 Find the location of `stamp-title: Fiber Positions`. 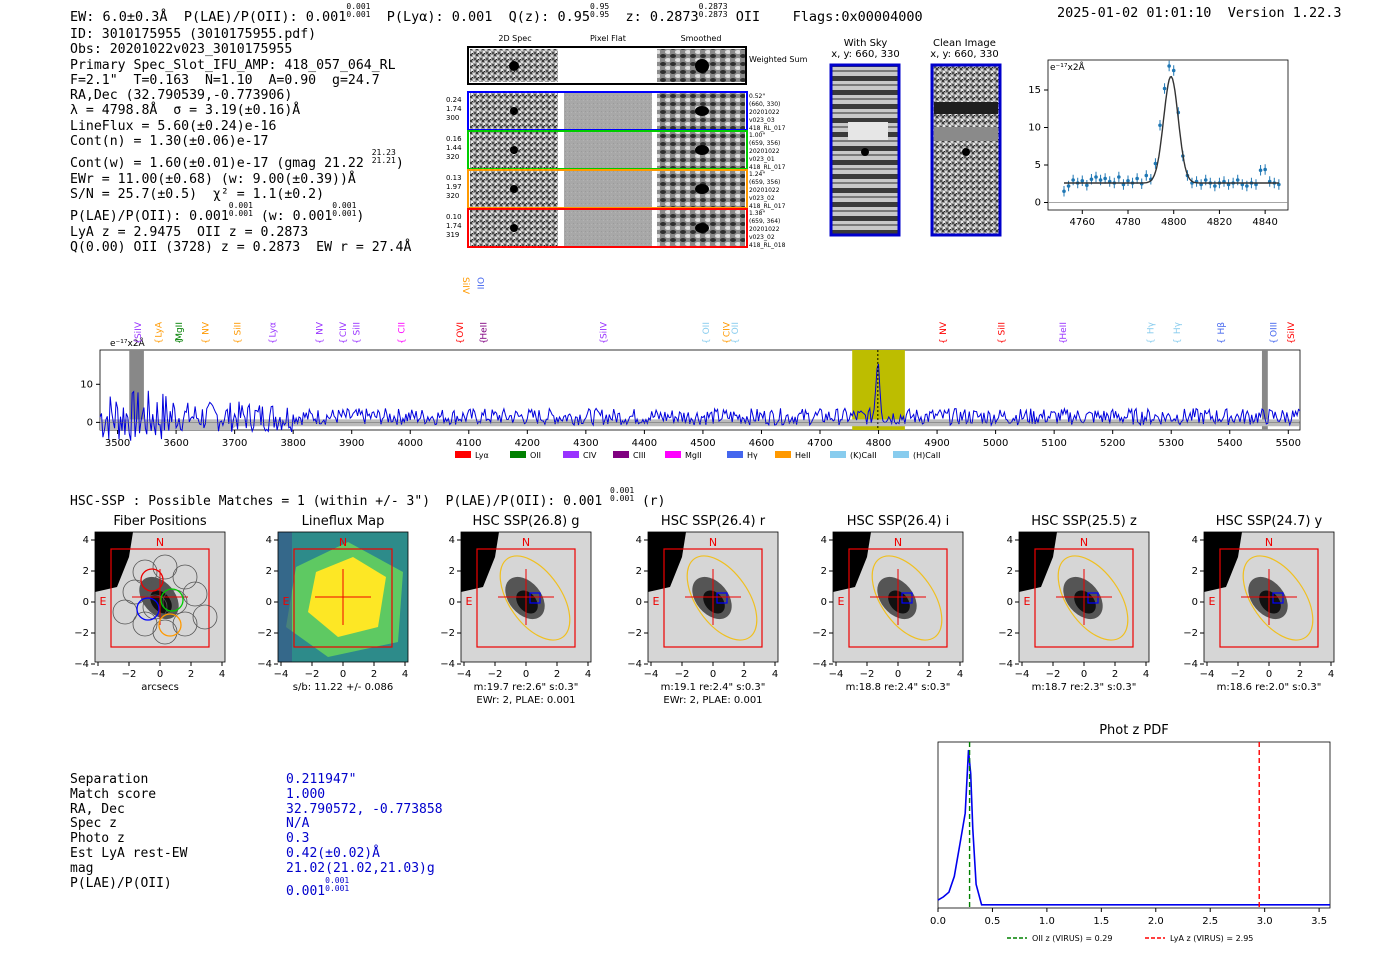

stamp-title: Fiber Positions is located at coordinates (159, 521).